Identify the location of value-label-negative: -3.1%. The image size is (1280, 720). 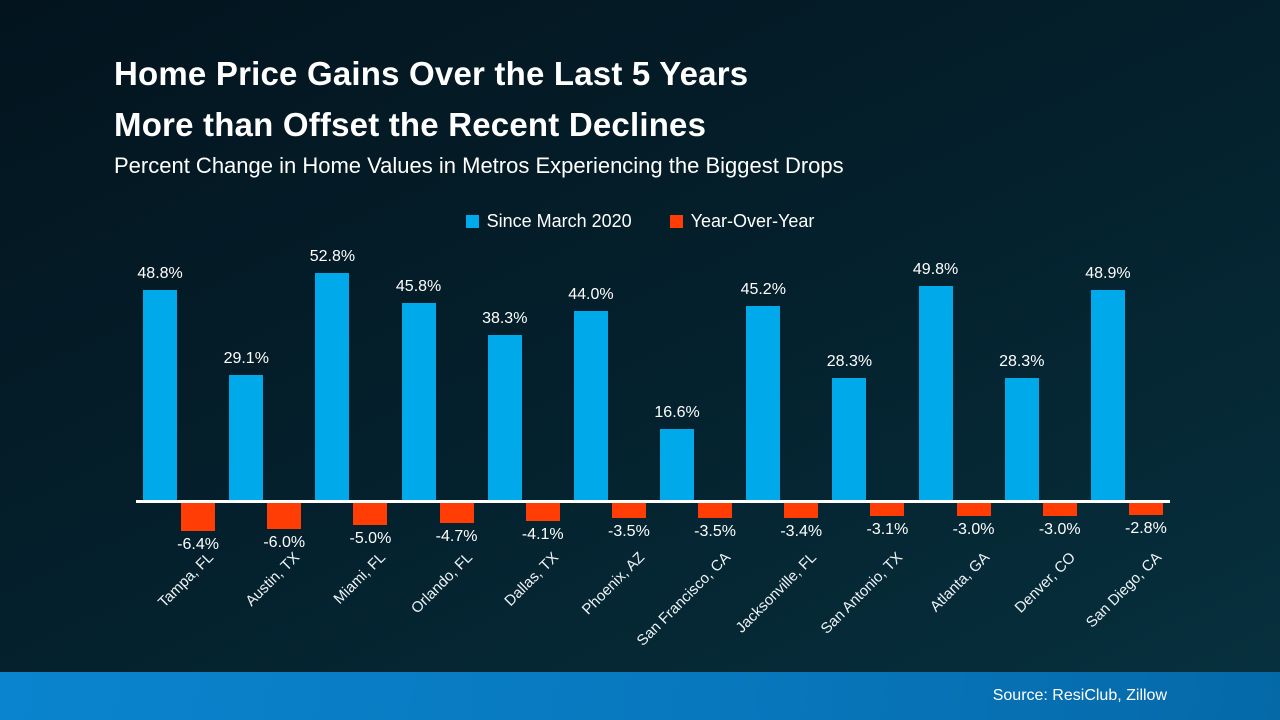
(887, 530).